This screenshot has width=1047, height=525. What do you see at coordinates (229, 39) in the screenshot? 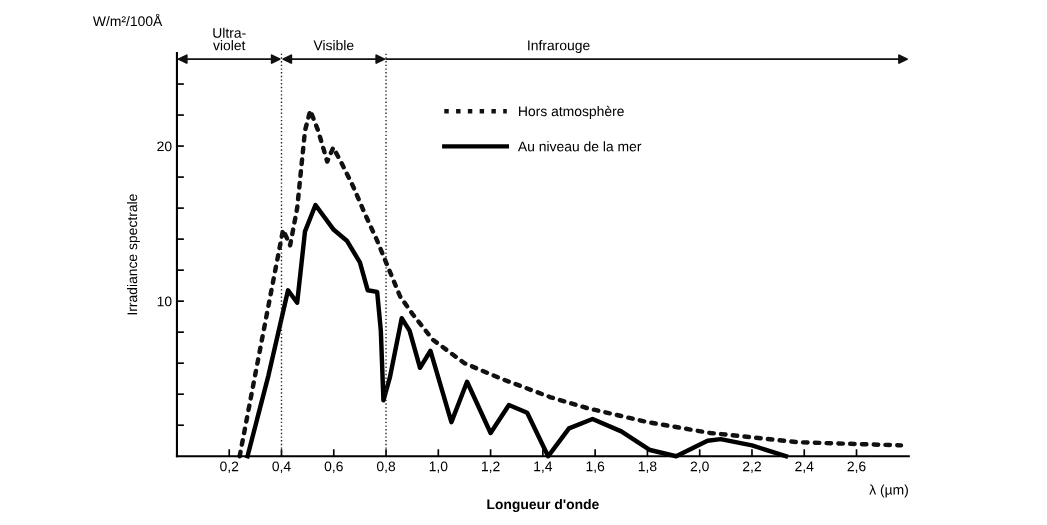
I see `text: Ultra- violet` at bounding box center [229, 39].